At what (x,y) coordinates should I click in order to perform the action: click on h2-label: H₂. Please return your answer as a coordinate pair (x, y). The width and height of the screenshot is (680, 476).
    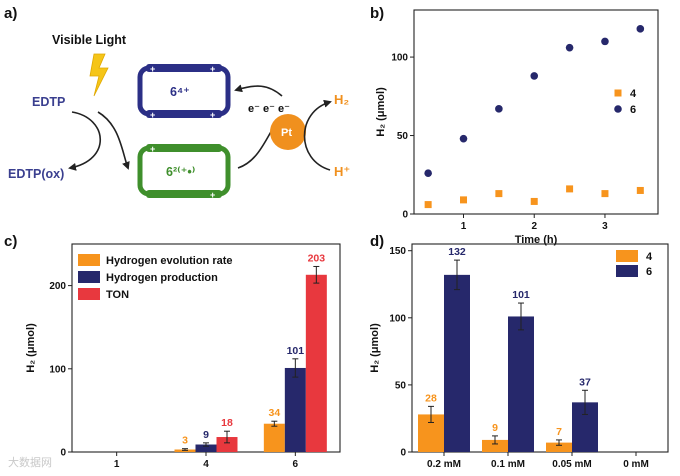
    Looking at the image, I should click on (341, 99).